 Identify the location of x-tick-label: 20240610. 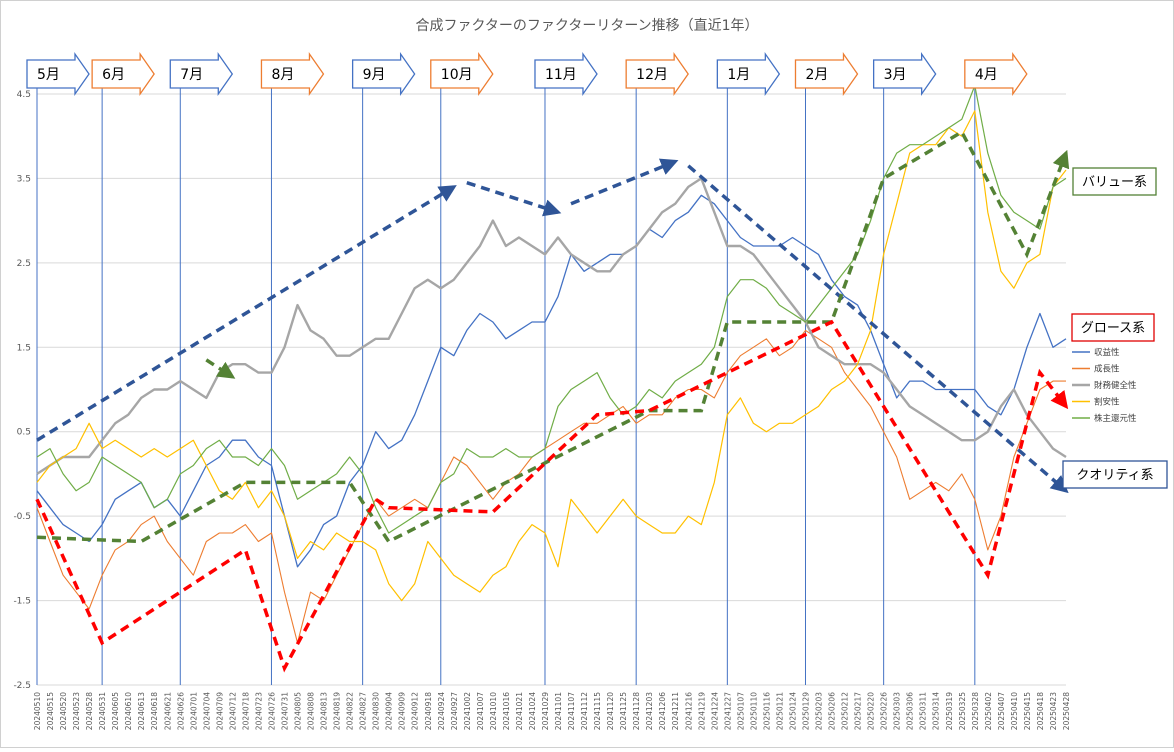
(128, 711).